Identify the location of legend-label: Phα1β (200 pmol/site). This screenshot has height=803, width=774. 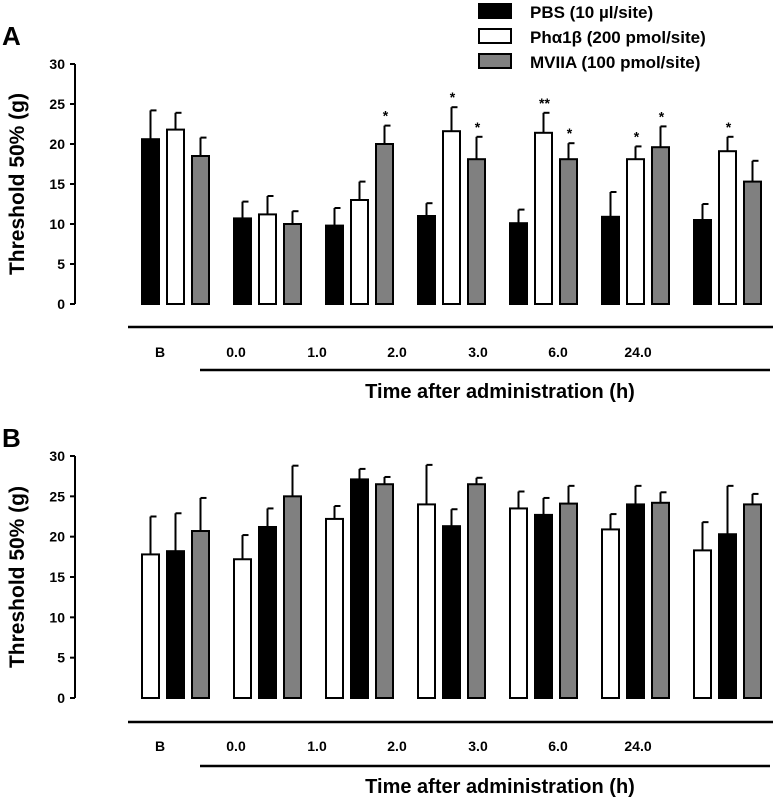
(618, 37).